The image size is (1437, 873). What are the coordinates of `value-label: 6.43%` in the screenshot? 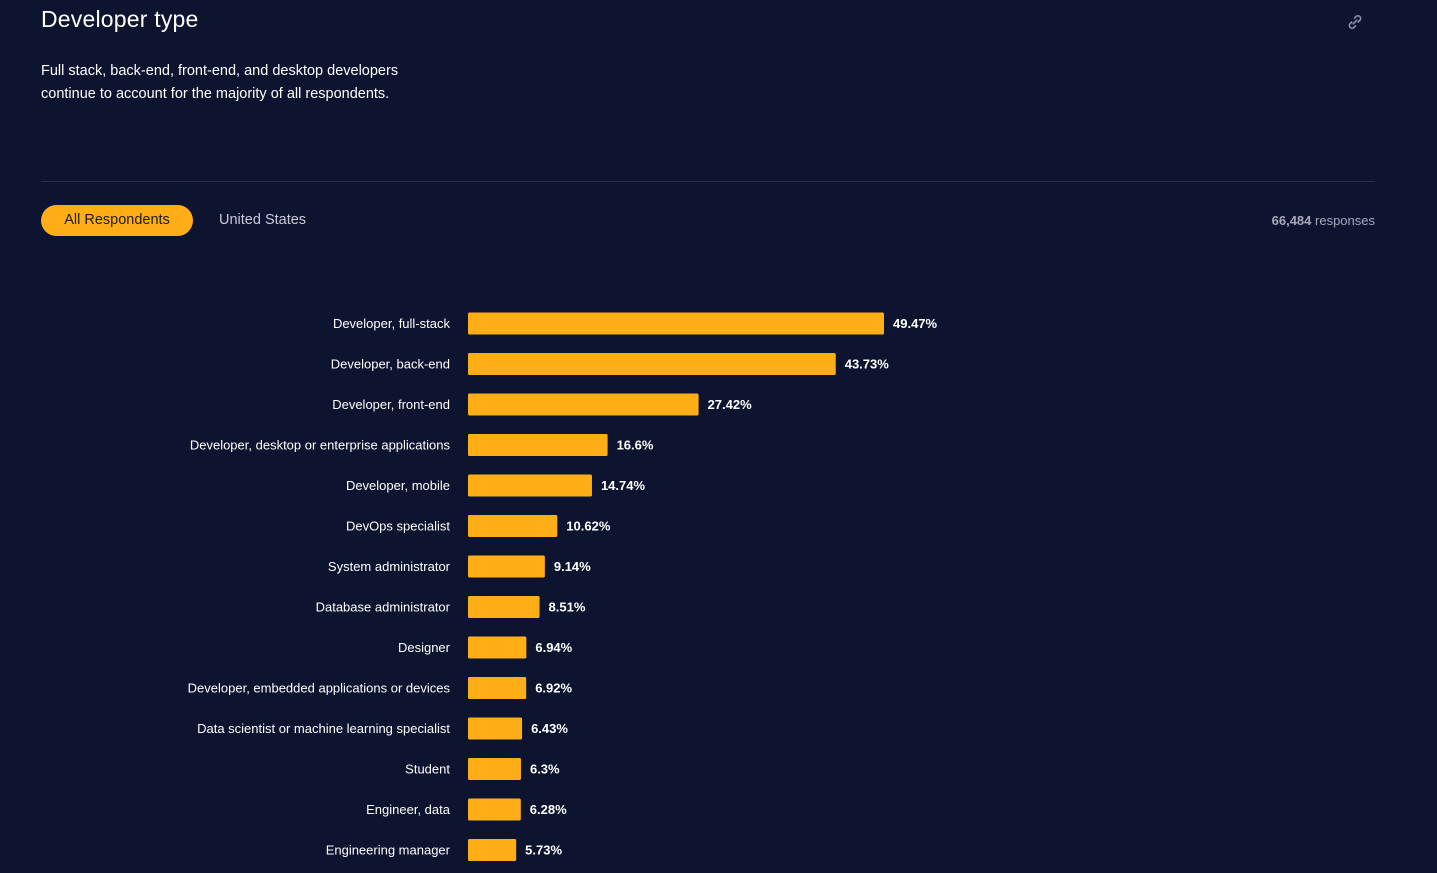 It's located at (549, 728).